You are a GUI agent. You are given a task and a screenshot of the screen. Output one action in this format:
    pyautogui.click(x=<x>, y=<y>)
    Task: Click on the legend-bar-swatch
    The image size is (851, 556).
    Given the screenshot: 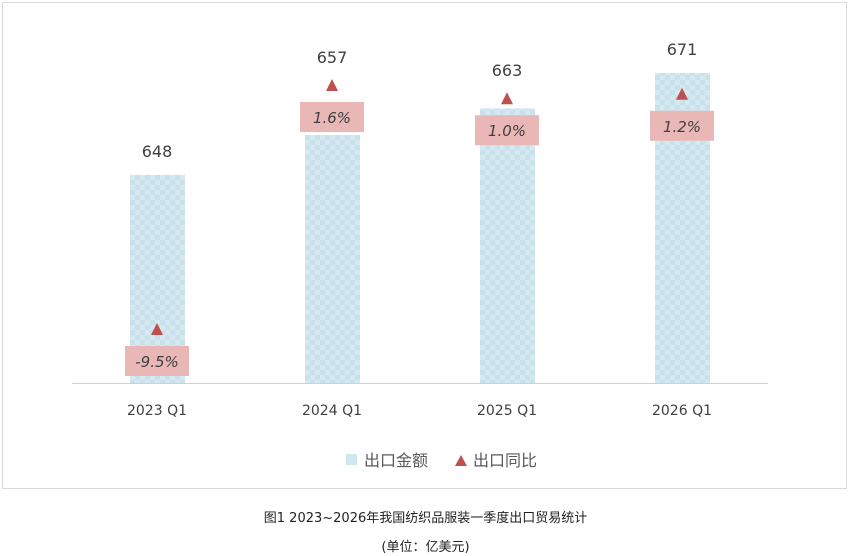 What is the action you would take?
    pyautogui.click(x=351, y=459)
    